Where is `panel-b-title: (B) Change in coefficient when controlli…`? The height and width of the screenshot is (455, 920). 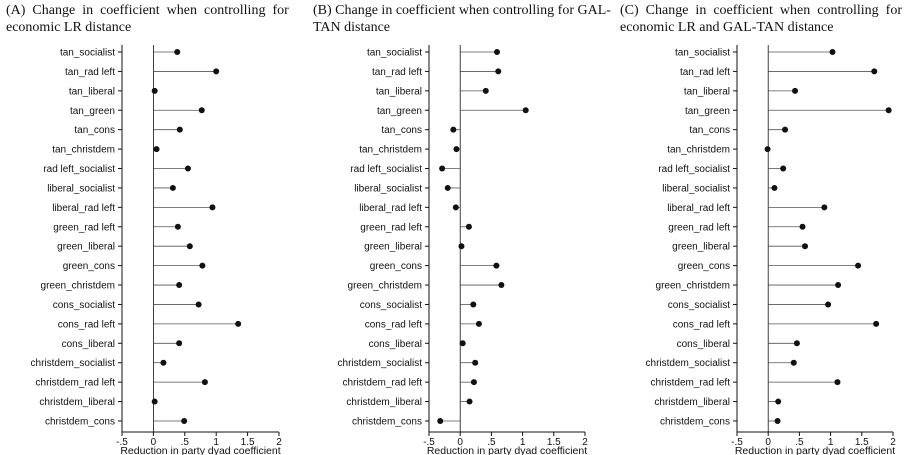
panel-b-title: (B) Change in coefficient when controlli… is located at coordinates (462, 19).